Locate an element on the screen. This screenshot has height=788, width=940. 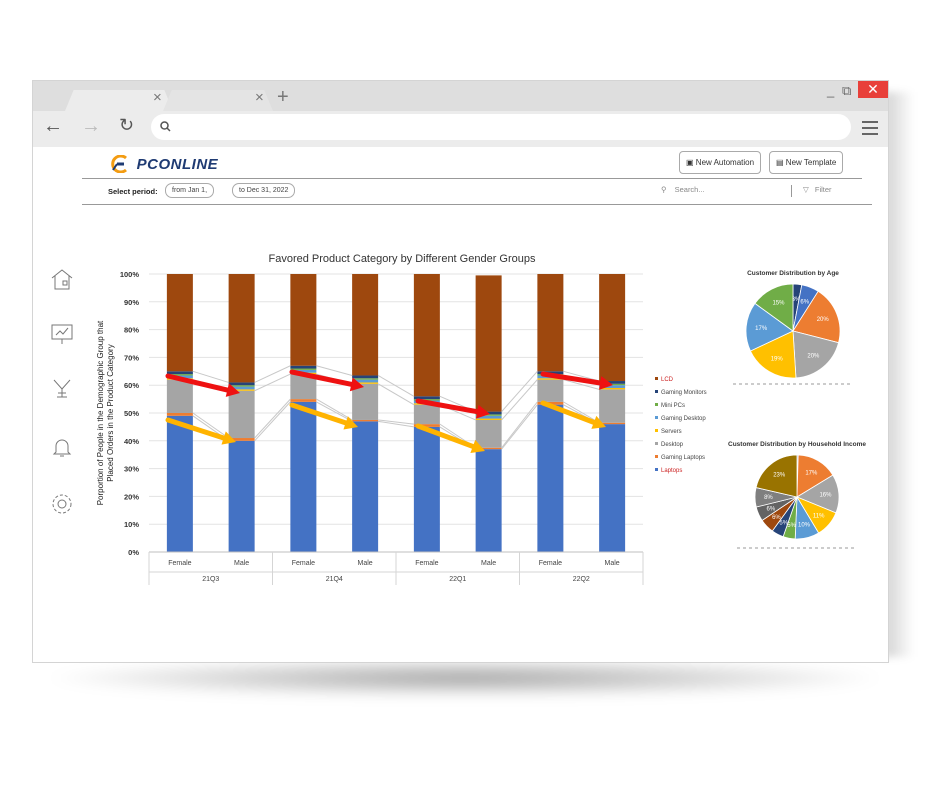
automation-icon: ▣ is located at coordinates (690, 162).